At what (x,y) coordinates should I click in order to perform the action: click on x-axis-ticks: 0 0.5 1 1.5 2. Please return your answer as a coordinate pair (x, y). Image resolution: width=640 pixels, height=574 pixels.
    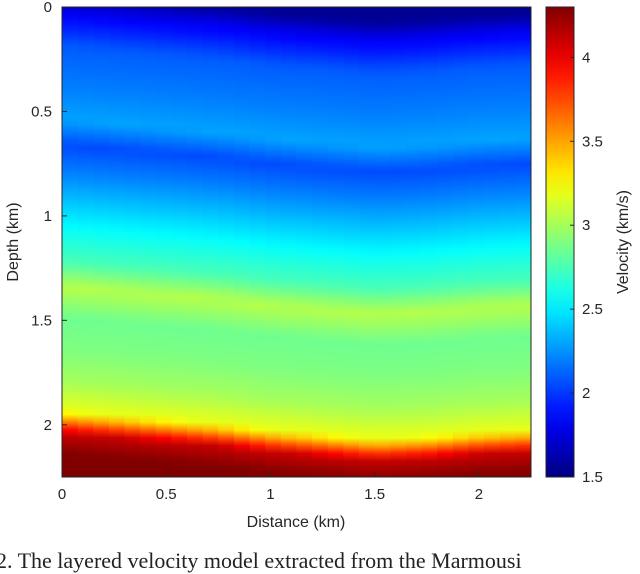
    Looking at the image, I should click on (270, 487).